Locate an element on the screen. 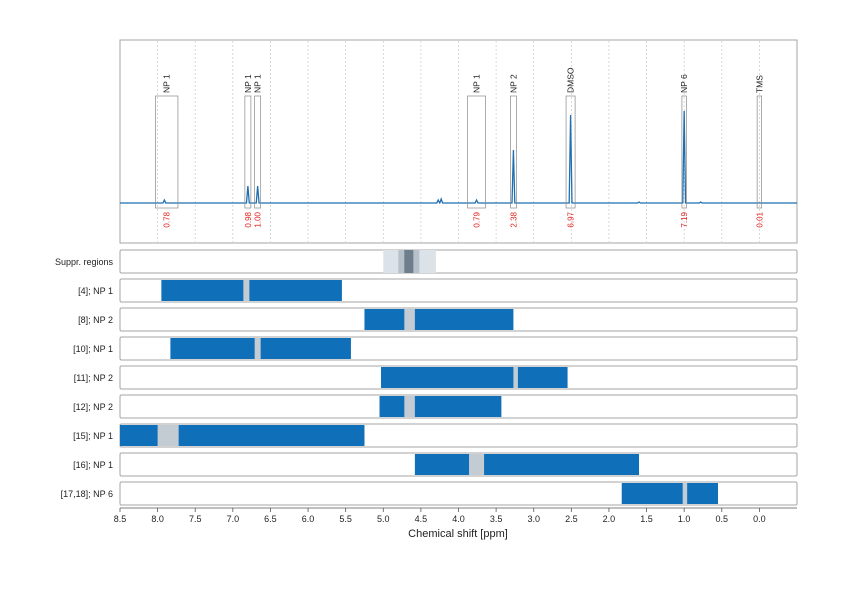 Image resolution: width=842 pixels, height=595 pixels. x-tick-label: 8.5 is located at coordinates (120, 519).